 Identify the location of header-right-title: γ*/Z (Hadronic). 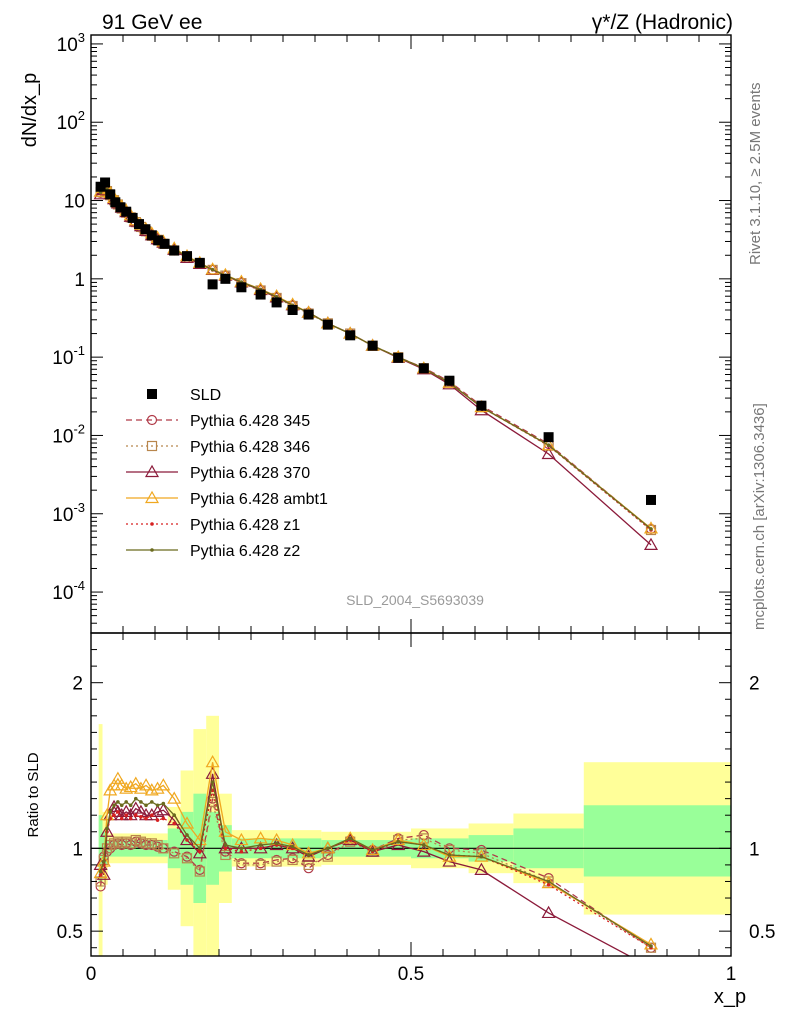
(662, 22).